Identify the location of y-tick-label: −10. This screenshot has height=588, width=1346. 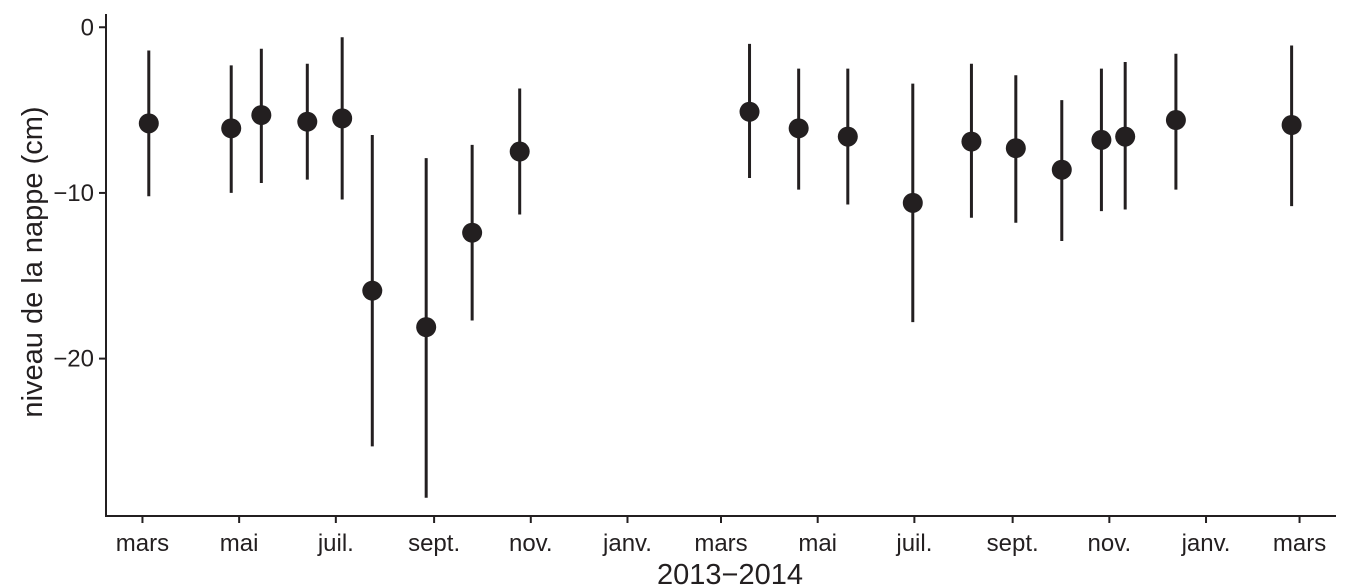
(73, 193).